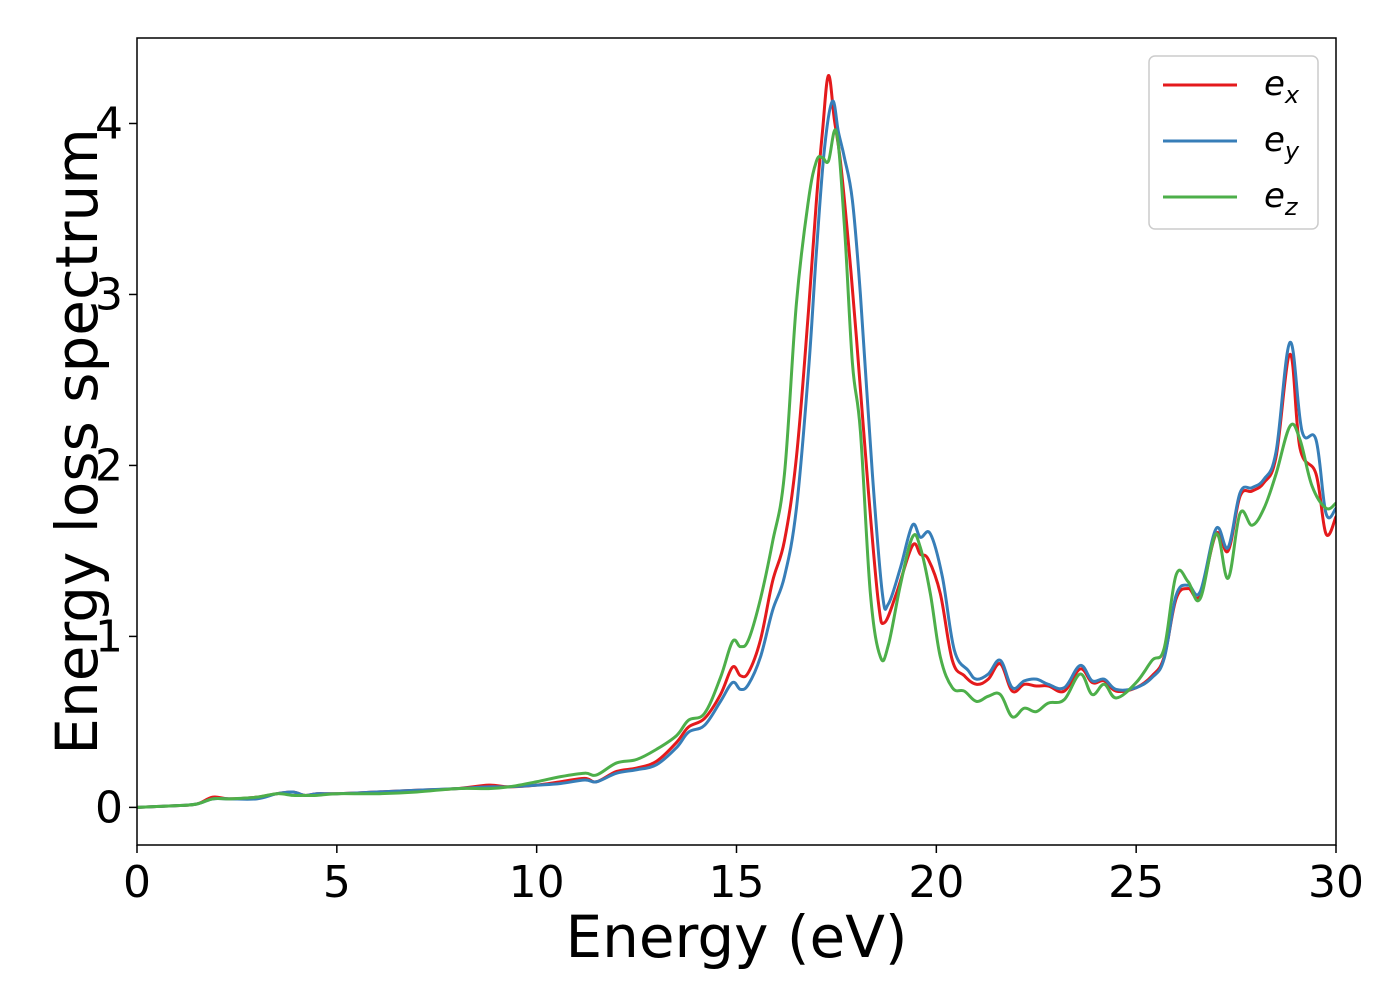  Describe the element at coordinates (936, 882) in the screenshot. I see `x-tick-label-20: 20` at that location.